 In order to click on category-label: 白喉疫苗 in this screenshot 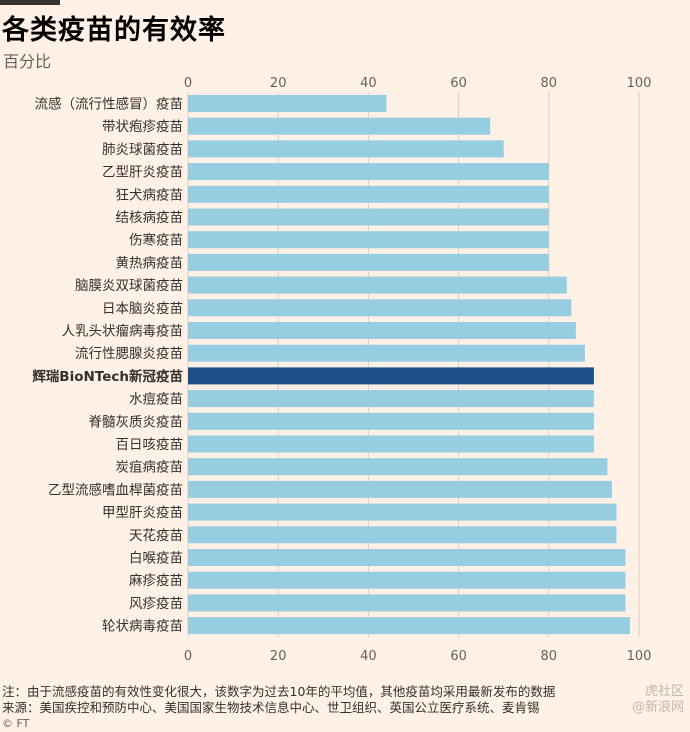, I will do `click(156, 559)`.